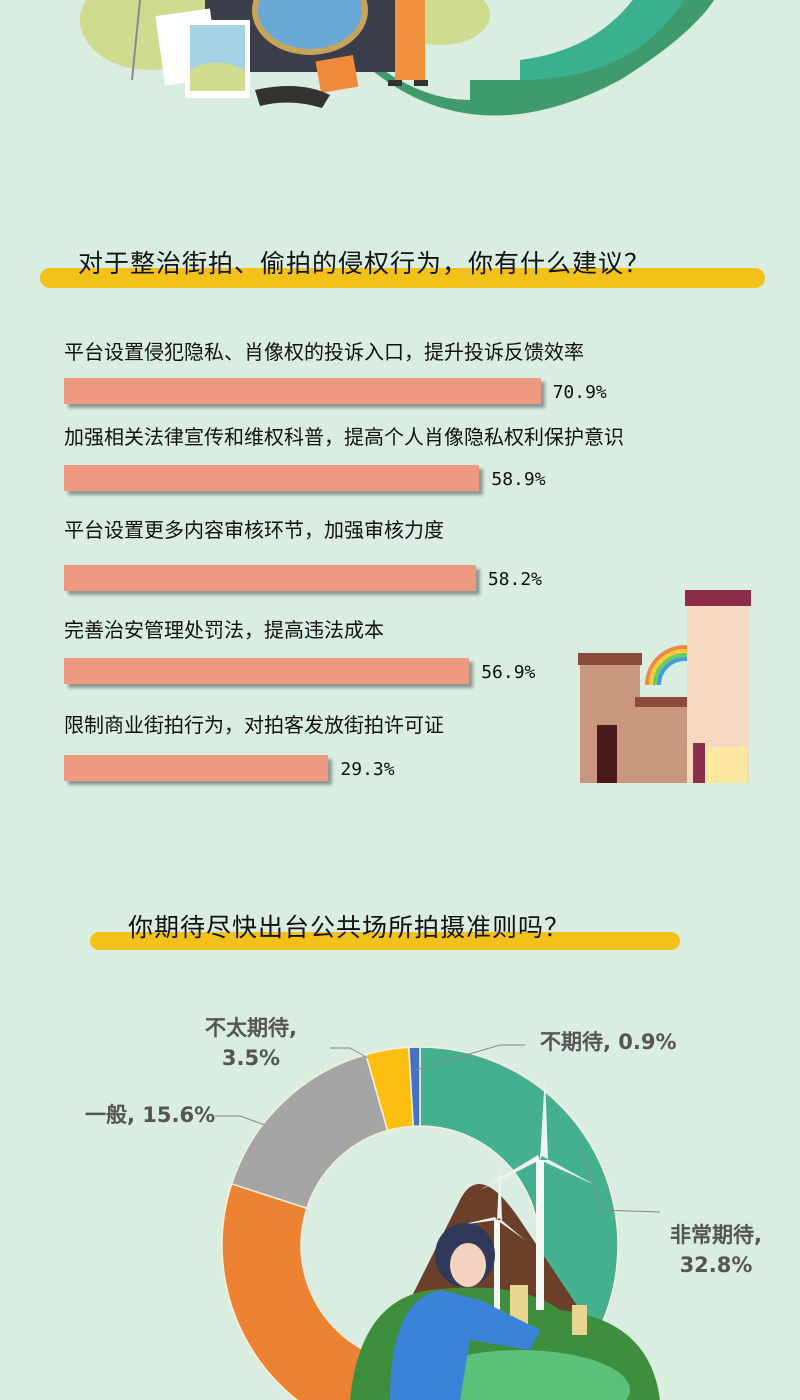 This screenshot has width=800, height=1400. I want to click on bar-value-label: 58.2%, so click(514, 579).